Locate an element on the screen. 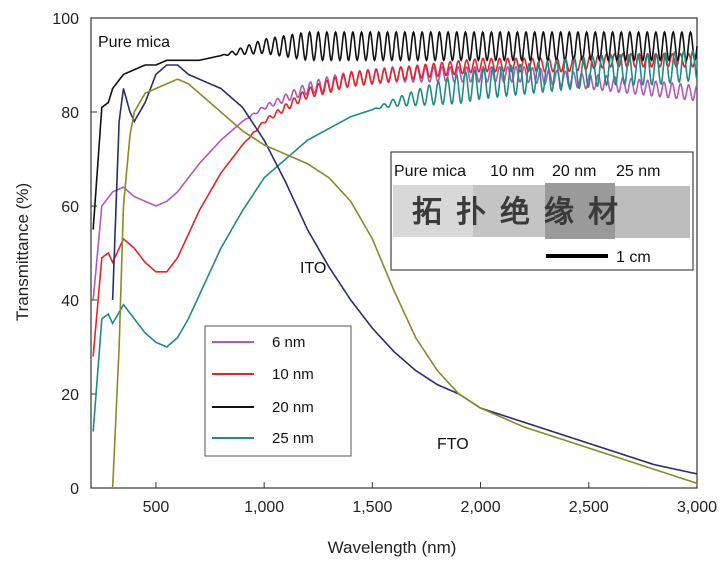  legend-box is located at coordinates (278, 391).